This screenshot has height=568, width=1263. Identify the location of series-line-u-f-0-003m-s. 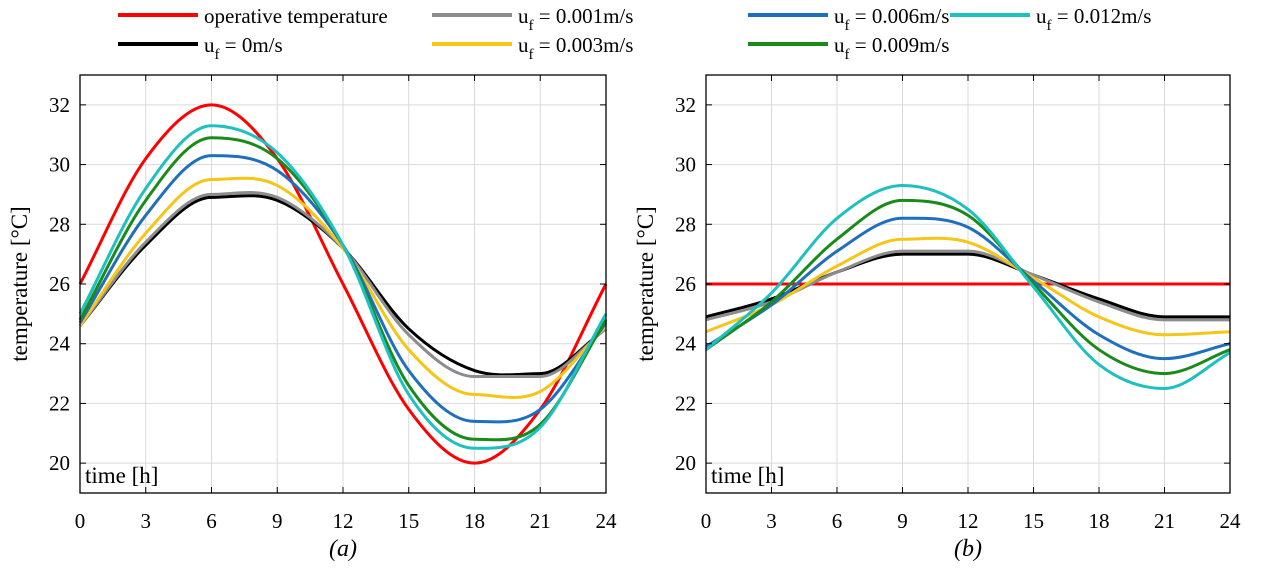
(968, 286).